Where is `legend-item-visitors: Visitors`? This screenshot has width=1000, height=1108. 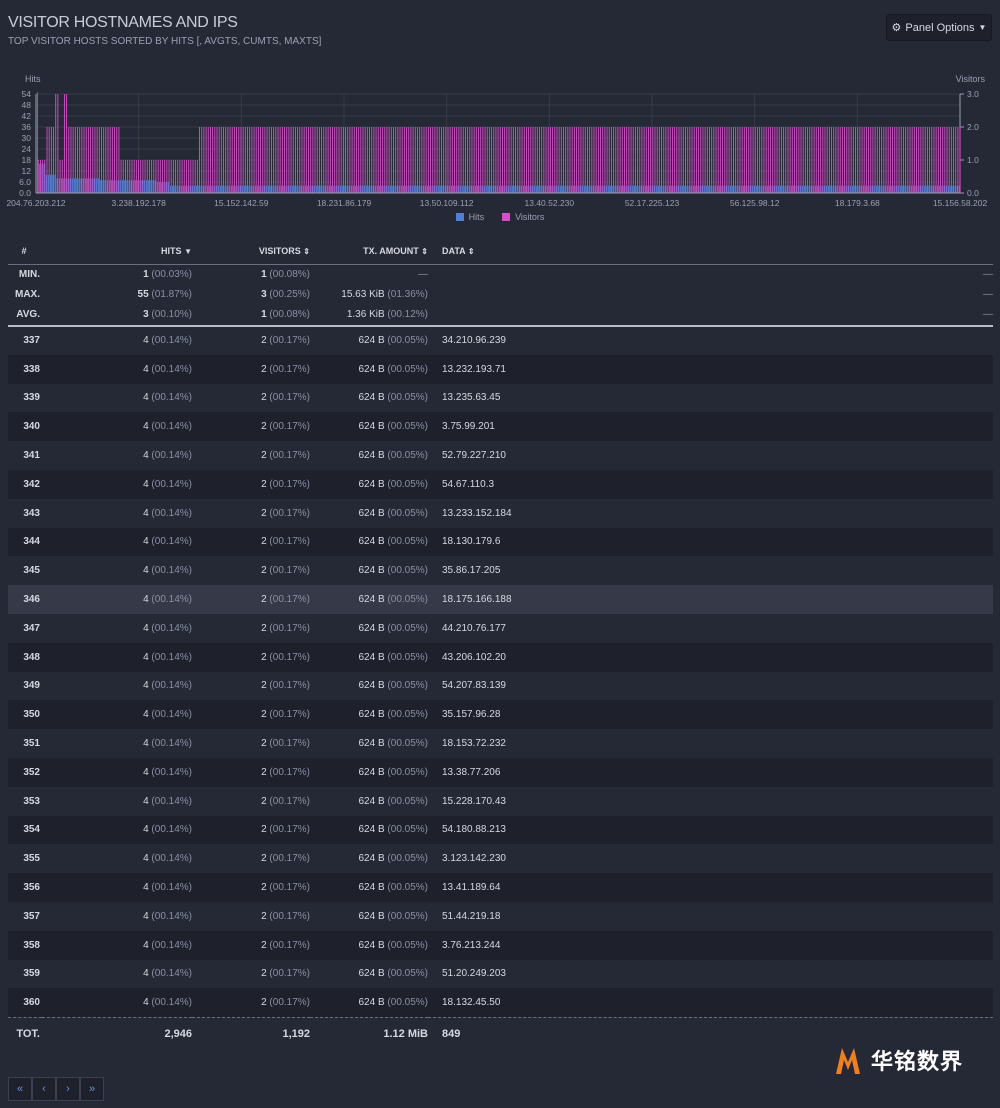
legend-item-visitors: Visitors is located at coordinates (523, 217).